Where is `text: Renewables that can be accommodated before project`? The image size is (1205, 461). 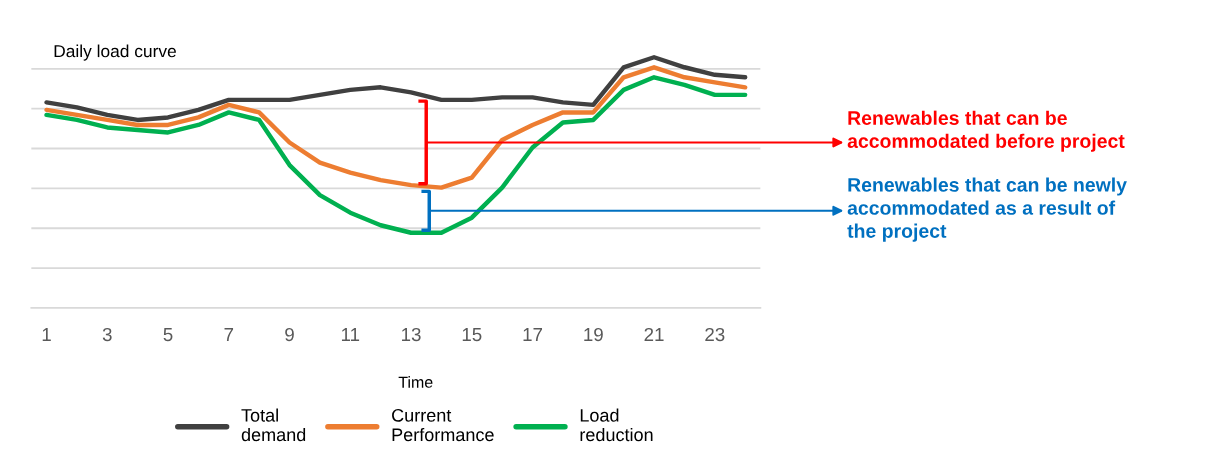
text: Renewables that can be accommodated before project is located at coordinates (986, 131).